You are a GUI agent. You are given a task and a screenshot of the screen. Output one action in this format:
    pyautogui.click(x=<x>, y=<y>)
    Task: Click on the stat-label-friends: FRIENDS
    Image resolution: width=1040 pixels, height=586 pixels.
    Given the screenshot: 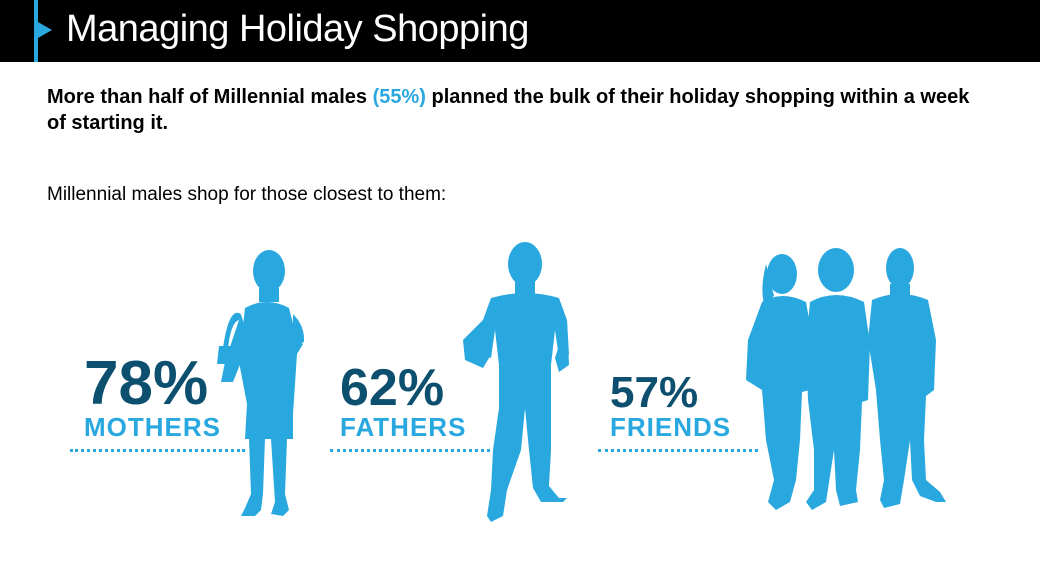 What is the action you would take?
    pyautogui.click(x=671, y=427)
    